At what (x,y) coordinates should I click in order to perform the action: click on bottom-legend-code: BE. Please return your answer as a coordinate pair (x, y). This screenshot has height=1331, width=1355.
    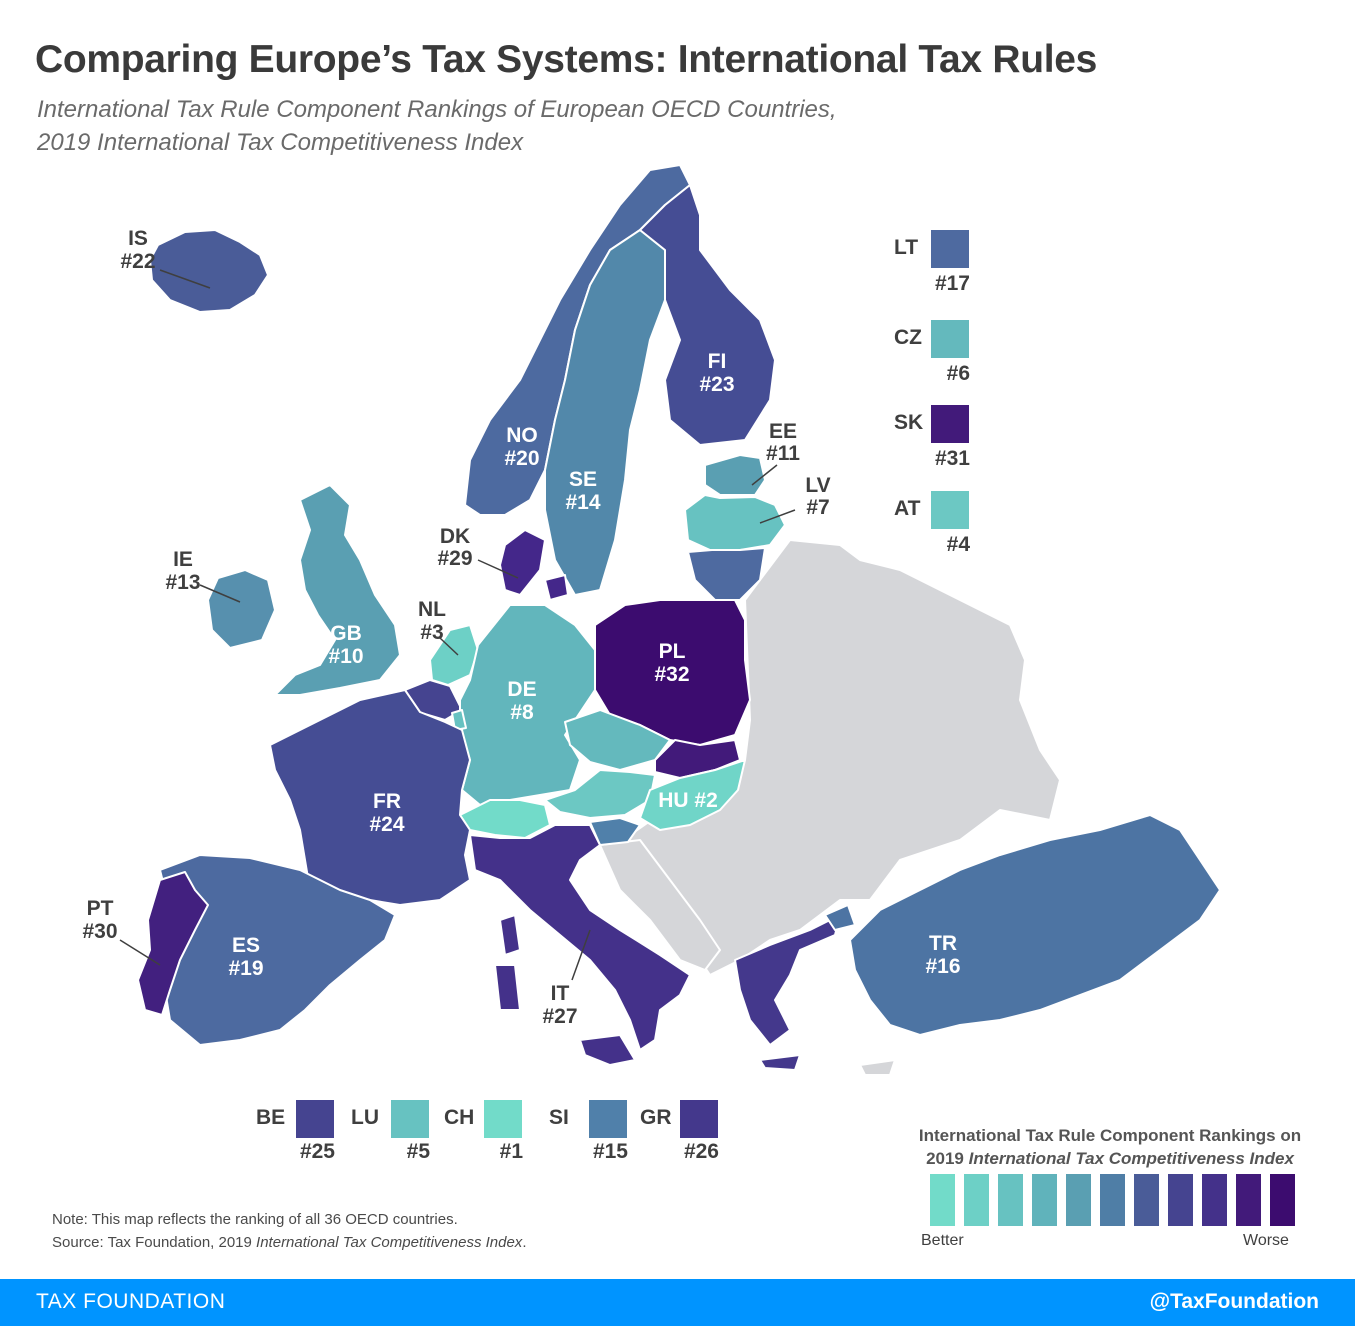
    Looking at the image, I should click on (271, 1117).